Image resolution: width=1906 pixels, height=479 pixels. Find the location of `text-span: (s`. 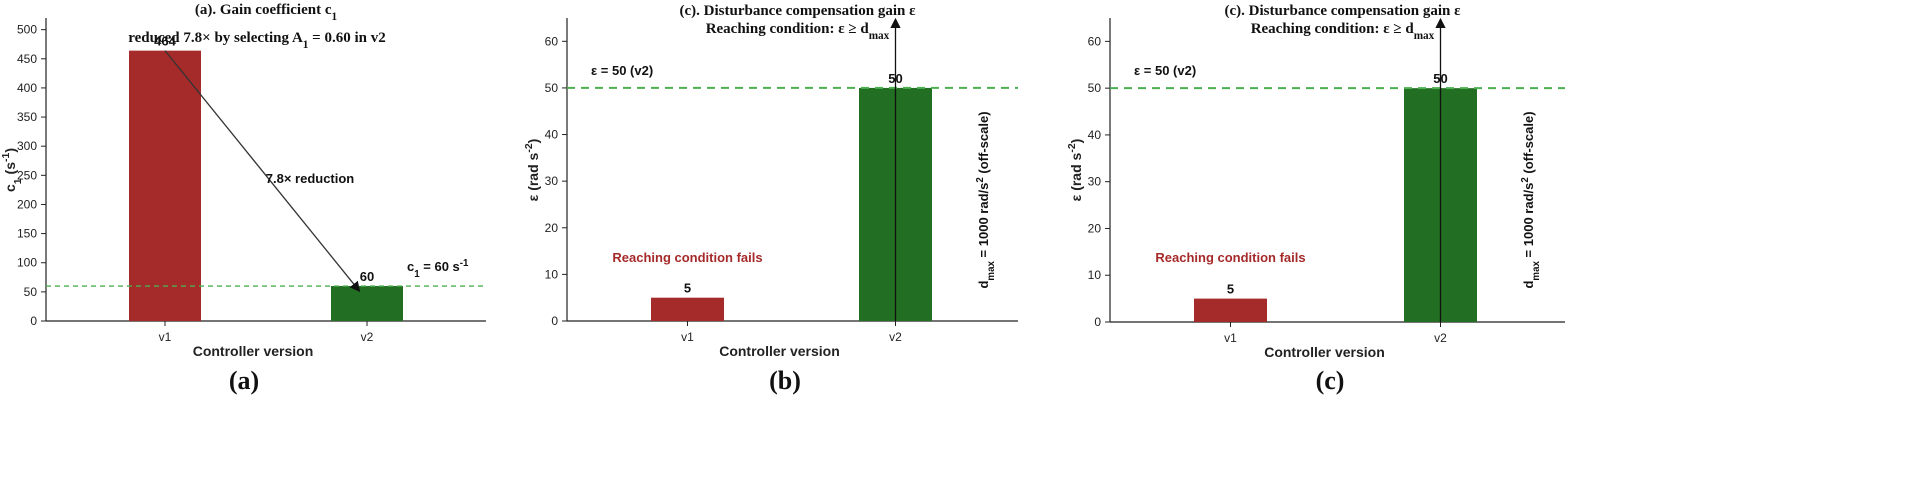

text-span: (s is located at coordinates (10, 170).